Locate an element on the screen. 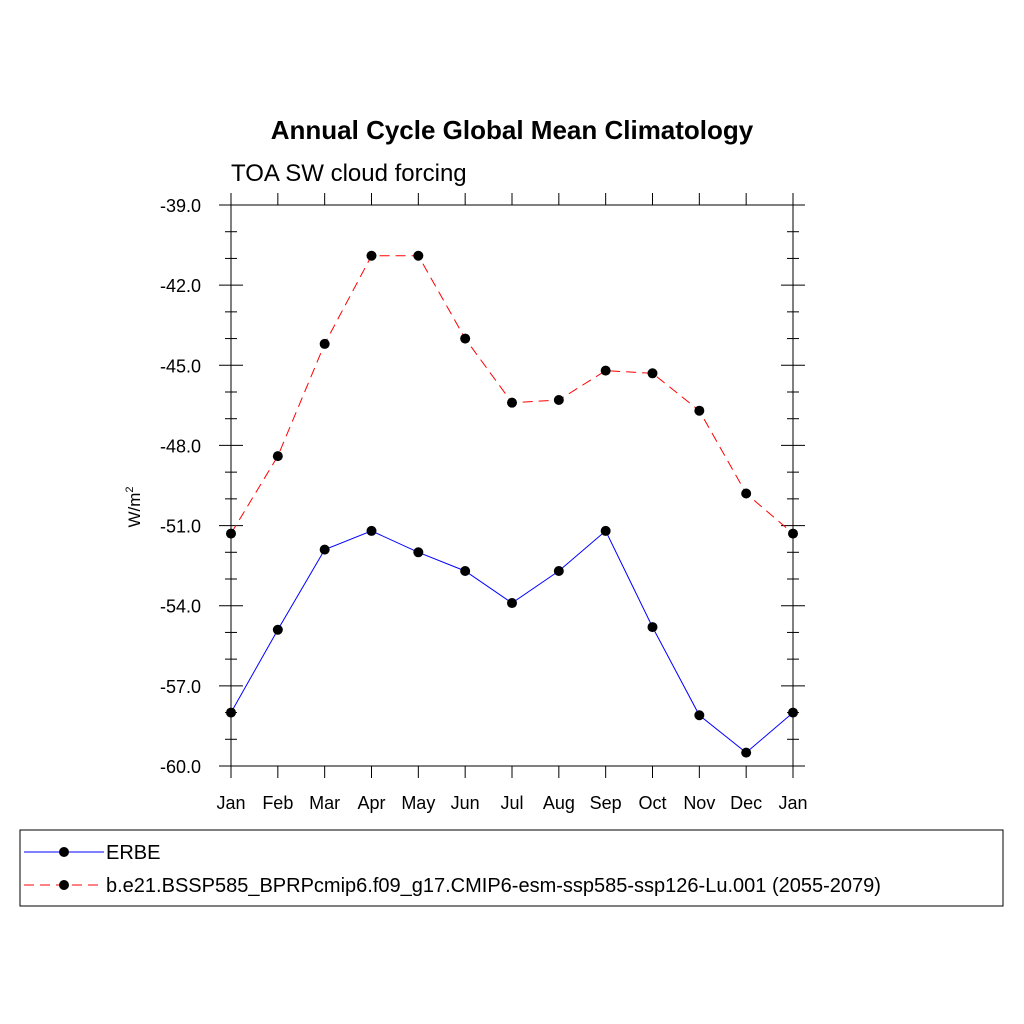 The height and width of the screenshot is (1024, 1024). x-tick-label: Sep is located at coordinates (606, 803).